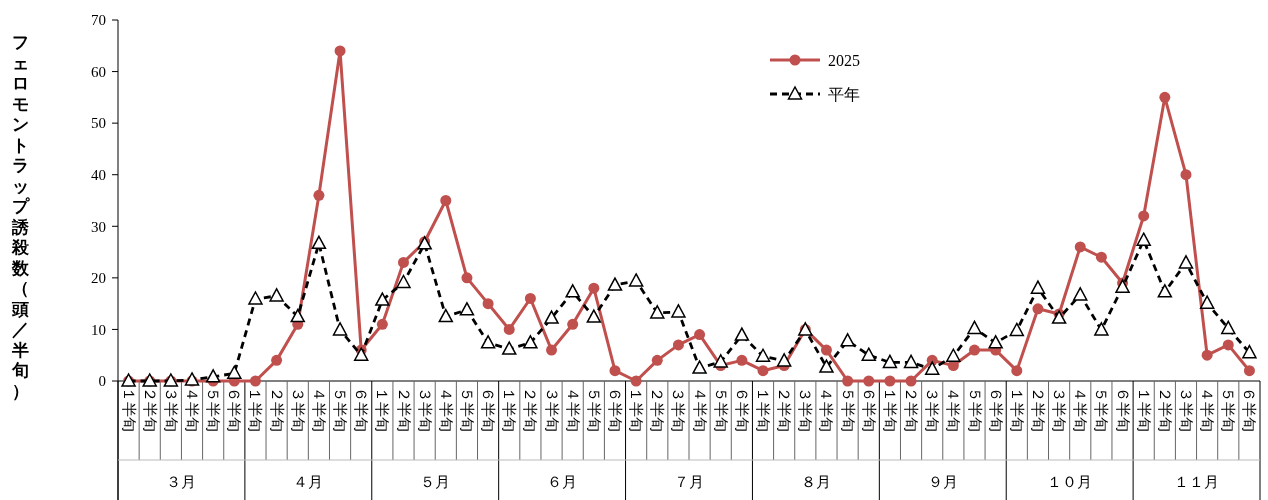 Image resolution: width=1268 pixels, height=500 pixels. Describe the element at coordinates (562, 482) in the screenshot. I see `text: ６月` at that location.